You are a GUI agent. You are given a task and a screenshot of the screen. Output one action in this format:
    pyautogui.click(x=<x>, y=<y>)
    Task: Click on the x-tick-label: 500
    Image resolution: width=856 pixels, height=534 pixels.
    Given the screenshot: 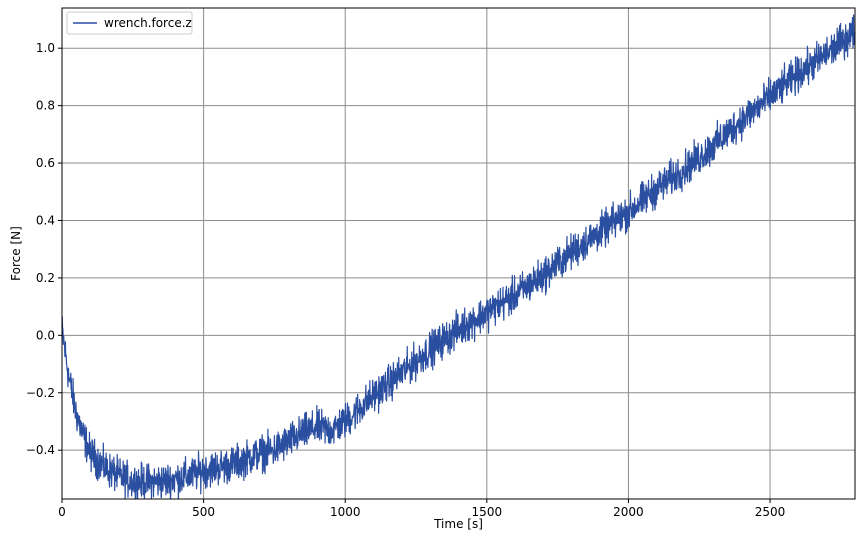 What is the action you would take?
    pyautogui.click(x=203, y=512)
    